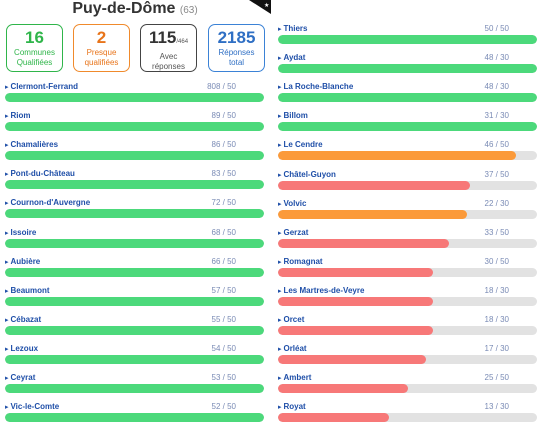 The image size is (541, 426). Describe the element at coordinates (34, 48) in the screenshot. I see `qualified-communes-card: 16 Communes Qualifiées` at that location.